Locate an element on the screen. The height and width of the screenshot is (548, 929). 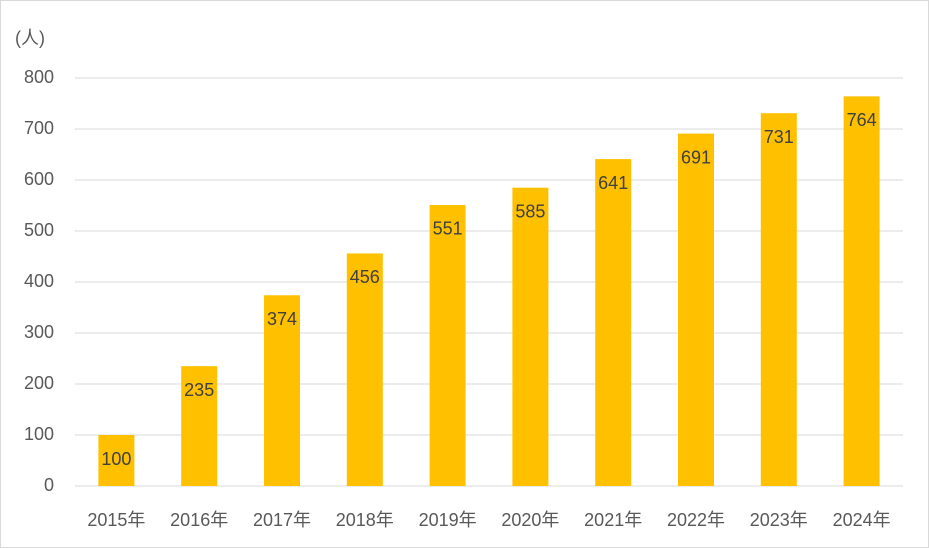
value-label: 691 is located at coordinates (696, 157).